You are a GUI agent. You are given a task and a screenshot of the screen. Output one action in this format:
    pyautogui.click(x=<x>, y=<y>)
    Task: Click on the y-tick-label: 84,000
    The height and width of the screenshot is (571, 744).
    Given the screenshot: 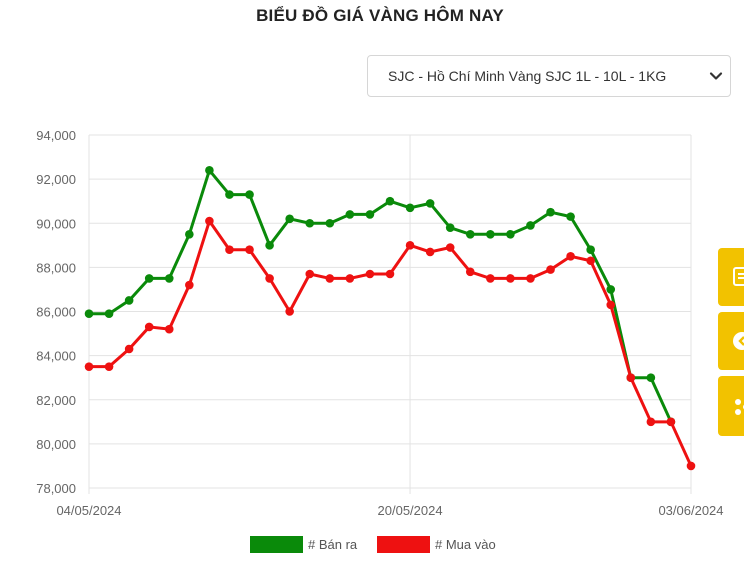 What is the action you would take?
    pyautogui.click(x=56, y=356)
    